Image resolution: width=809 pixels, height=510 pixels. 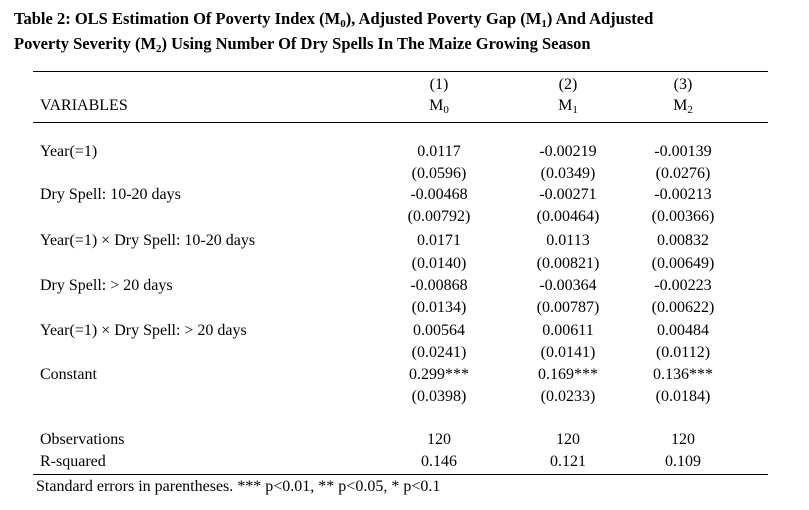 I want to click on variable-label: Year(=1) × Dry Spell: > 20 days, so click(x=143, y=330).